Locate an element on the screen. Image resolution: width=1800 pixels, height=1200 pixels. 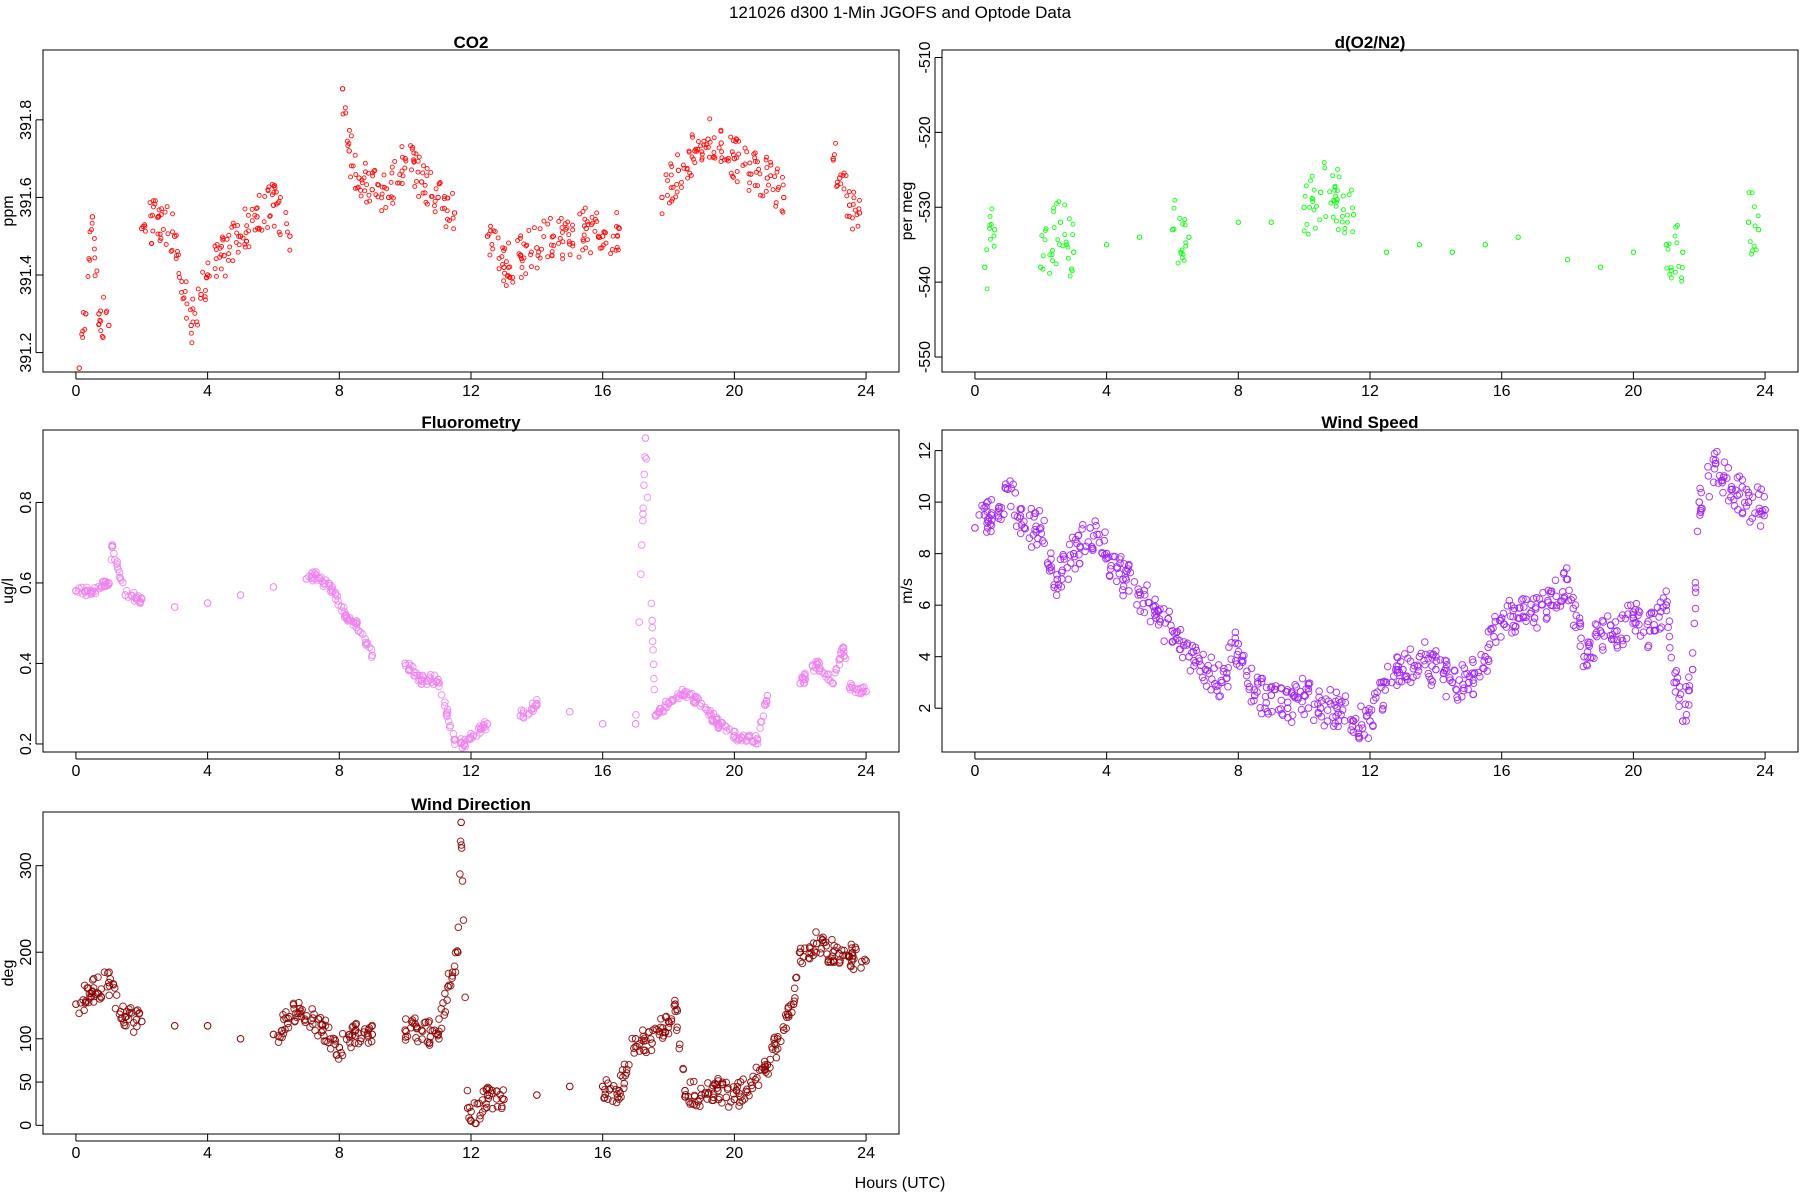
x-tick-label: 8 is located at coordinates (1238, 391).